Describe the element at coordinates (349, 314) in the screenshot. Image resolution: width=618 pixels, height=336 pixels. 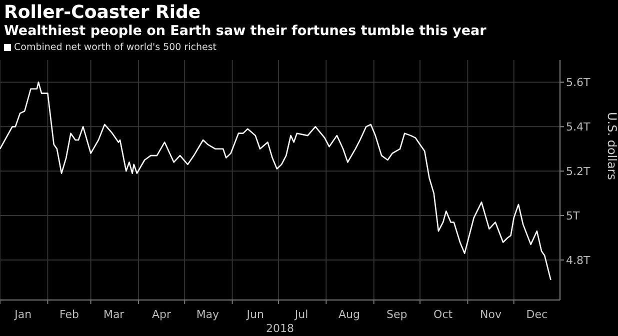
I see `x-tick-label: Aug` at that location.